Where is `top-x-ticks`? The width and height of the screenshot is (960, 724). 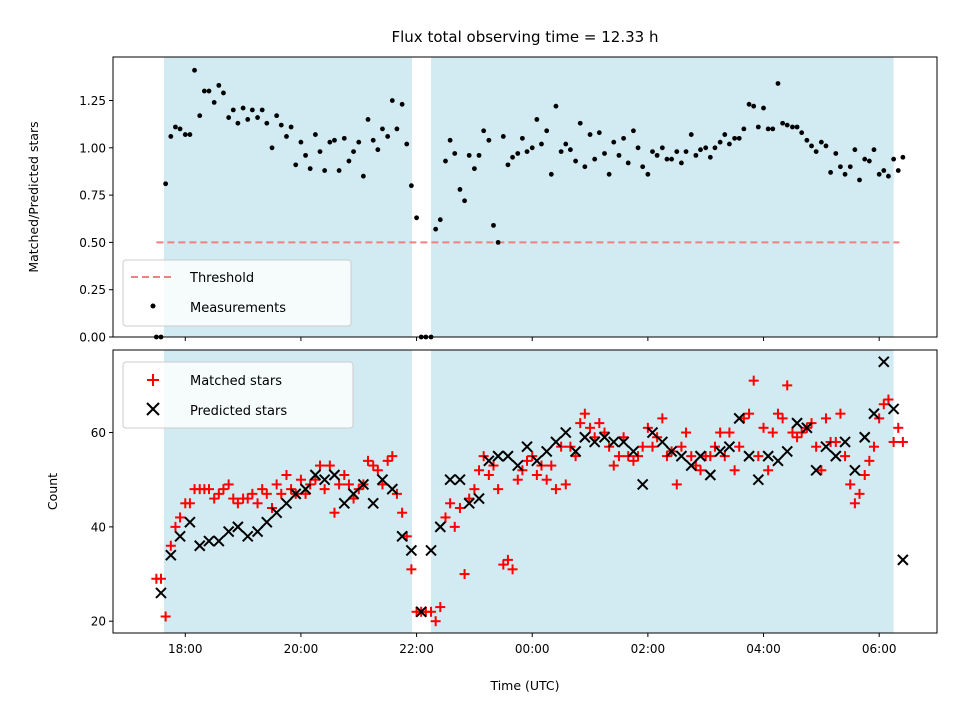
top-x-ticks is located at coordinates (532, 339).